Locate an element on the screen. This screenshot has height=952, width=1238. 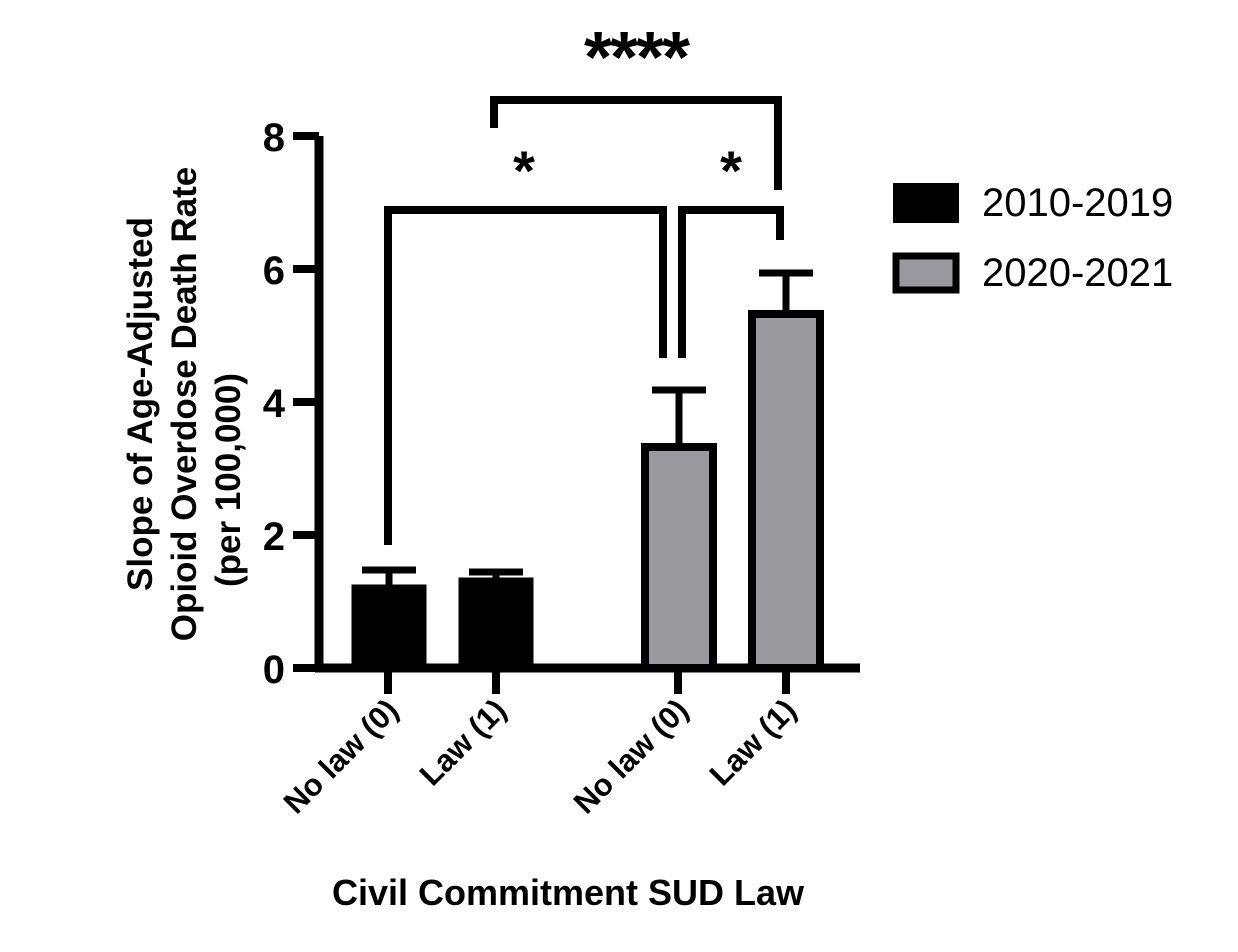
significance-bracket-right: * is located at coordinates (731, 248).